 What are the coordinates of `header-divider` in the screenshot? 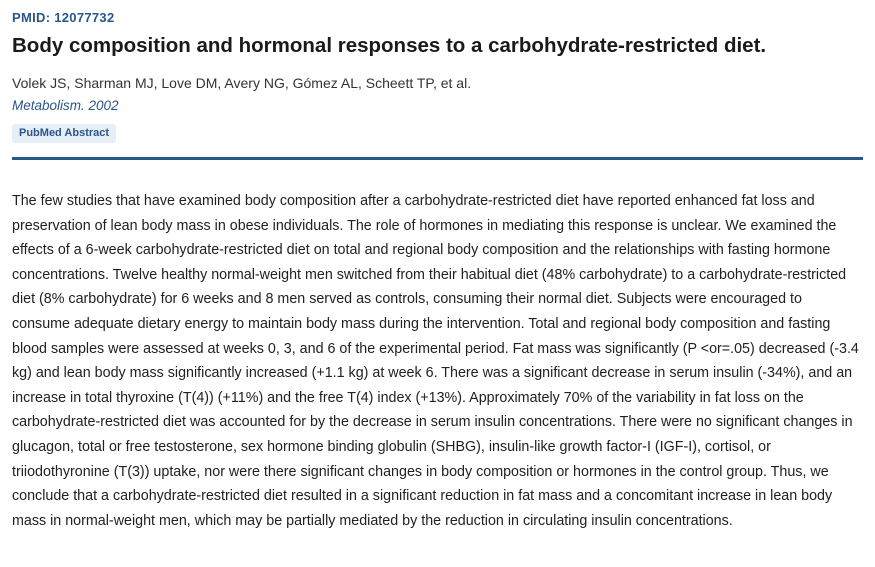 It's located at (437, 158).